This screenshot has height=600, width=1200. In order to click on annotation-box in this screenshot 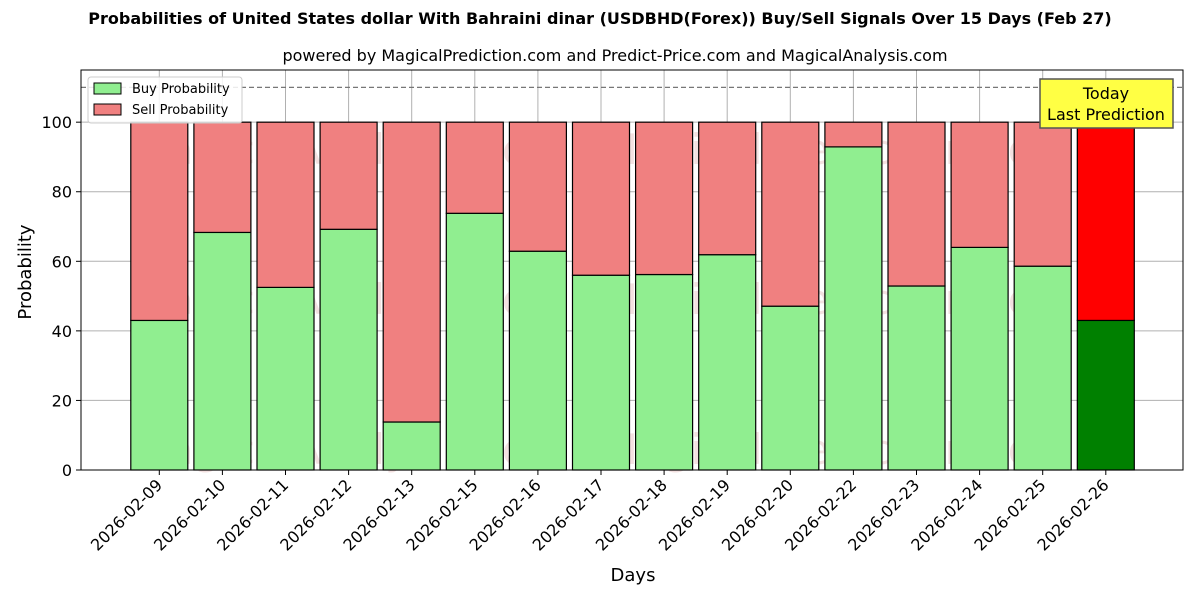, I will do `click(1106, 103)`.